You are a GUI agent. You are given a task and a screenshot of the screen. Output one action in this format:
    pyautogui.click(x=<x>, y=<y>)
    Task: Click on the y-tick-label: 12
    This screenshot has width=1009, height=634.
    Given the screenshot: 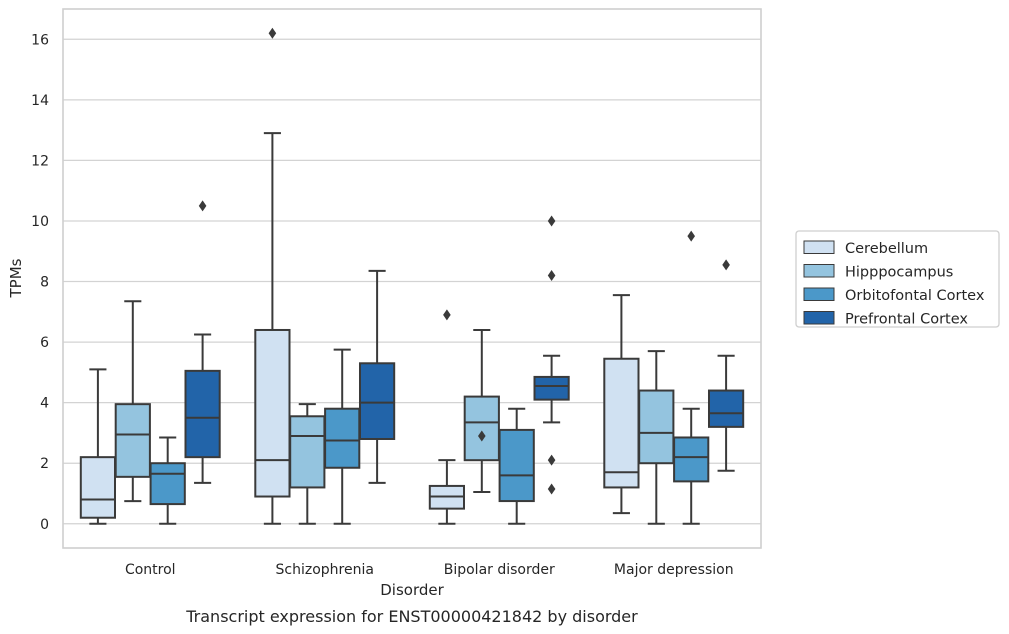 What is the action you would take?
    pyautogui.click(x=40, y=161)
    